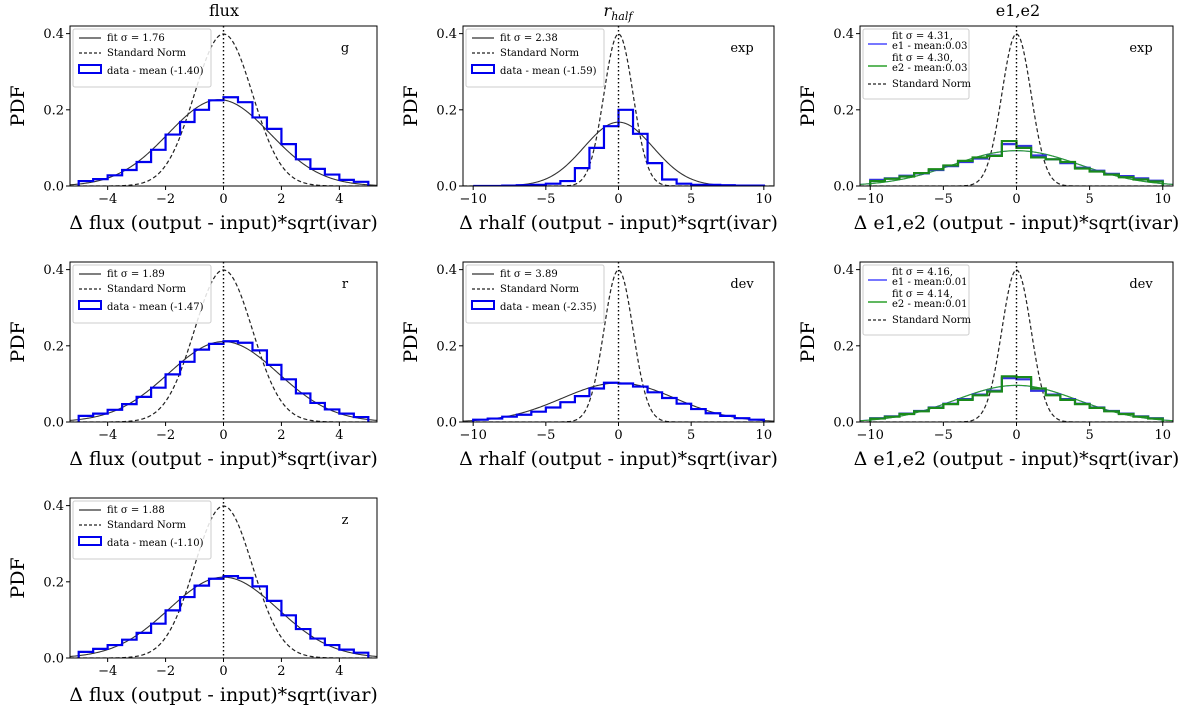  I want to click on panel-tag: exp, so click(1140, 48).